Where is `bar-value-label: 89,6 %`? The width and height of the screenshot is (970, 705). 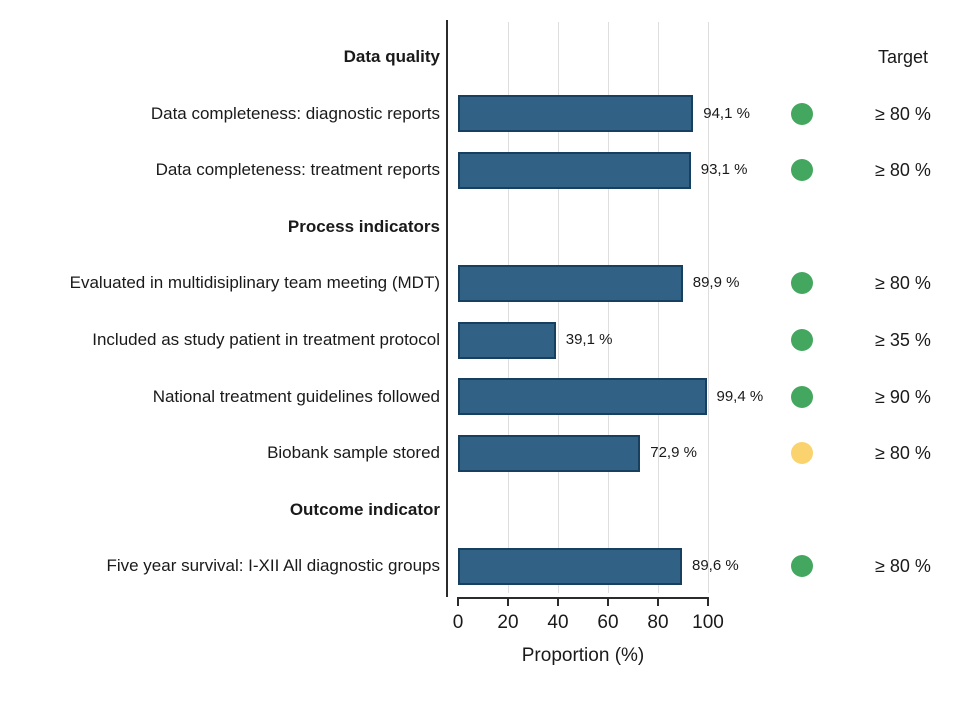 bar-value-label: 89,6 % is located at coordinates (715, 566).